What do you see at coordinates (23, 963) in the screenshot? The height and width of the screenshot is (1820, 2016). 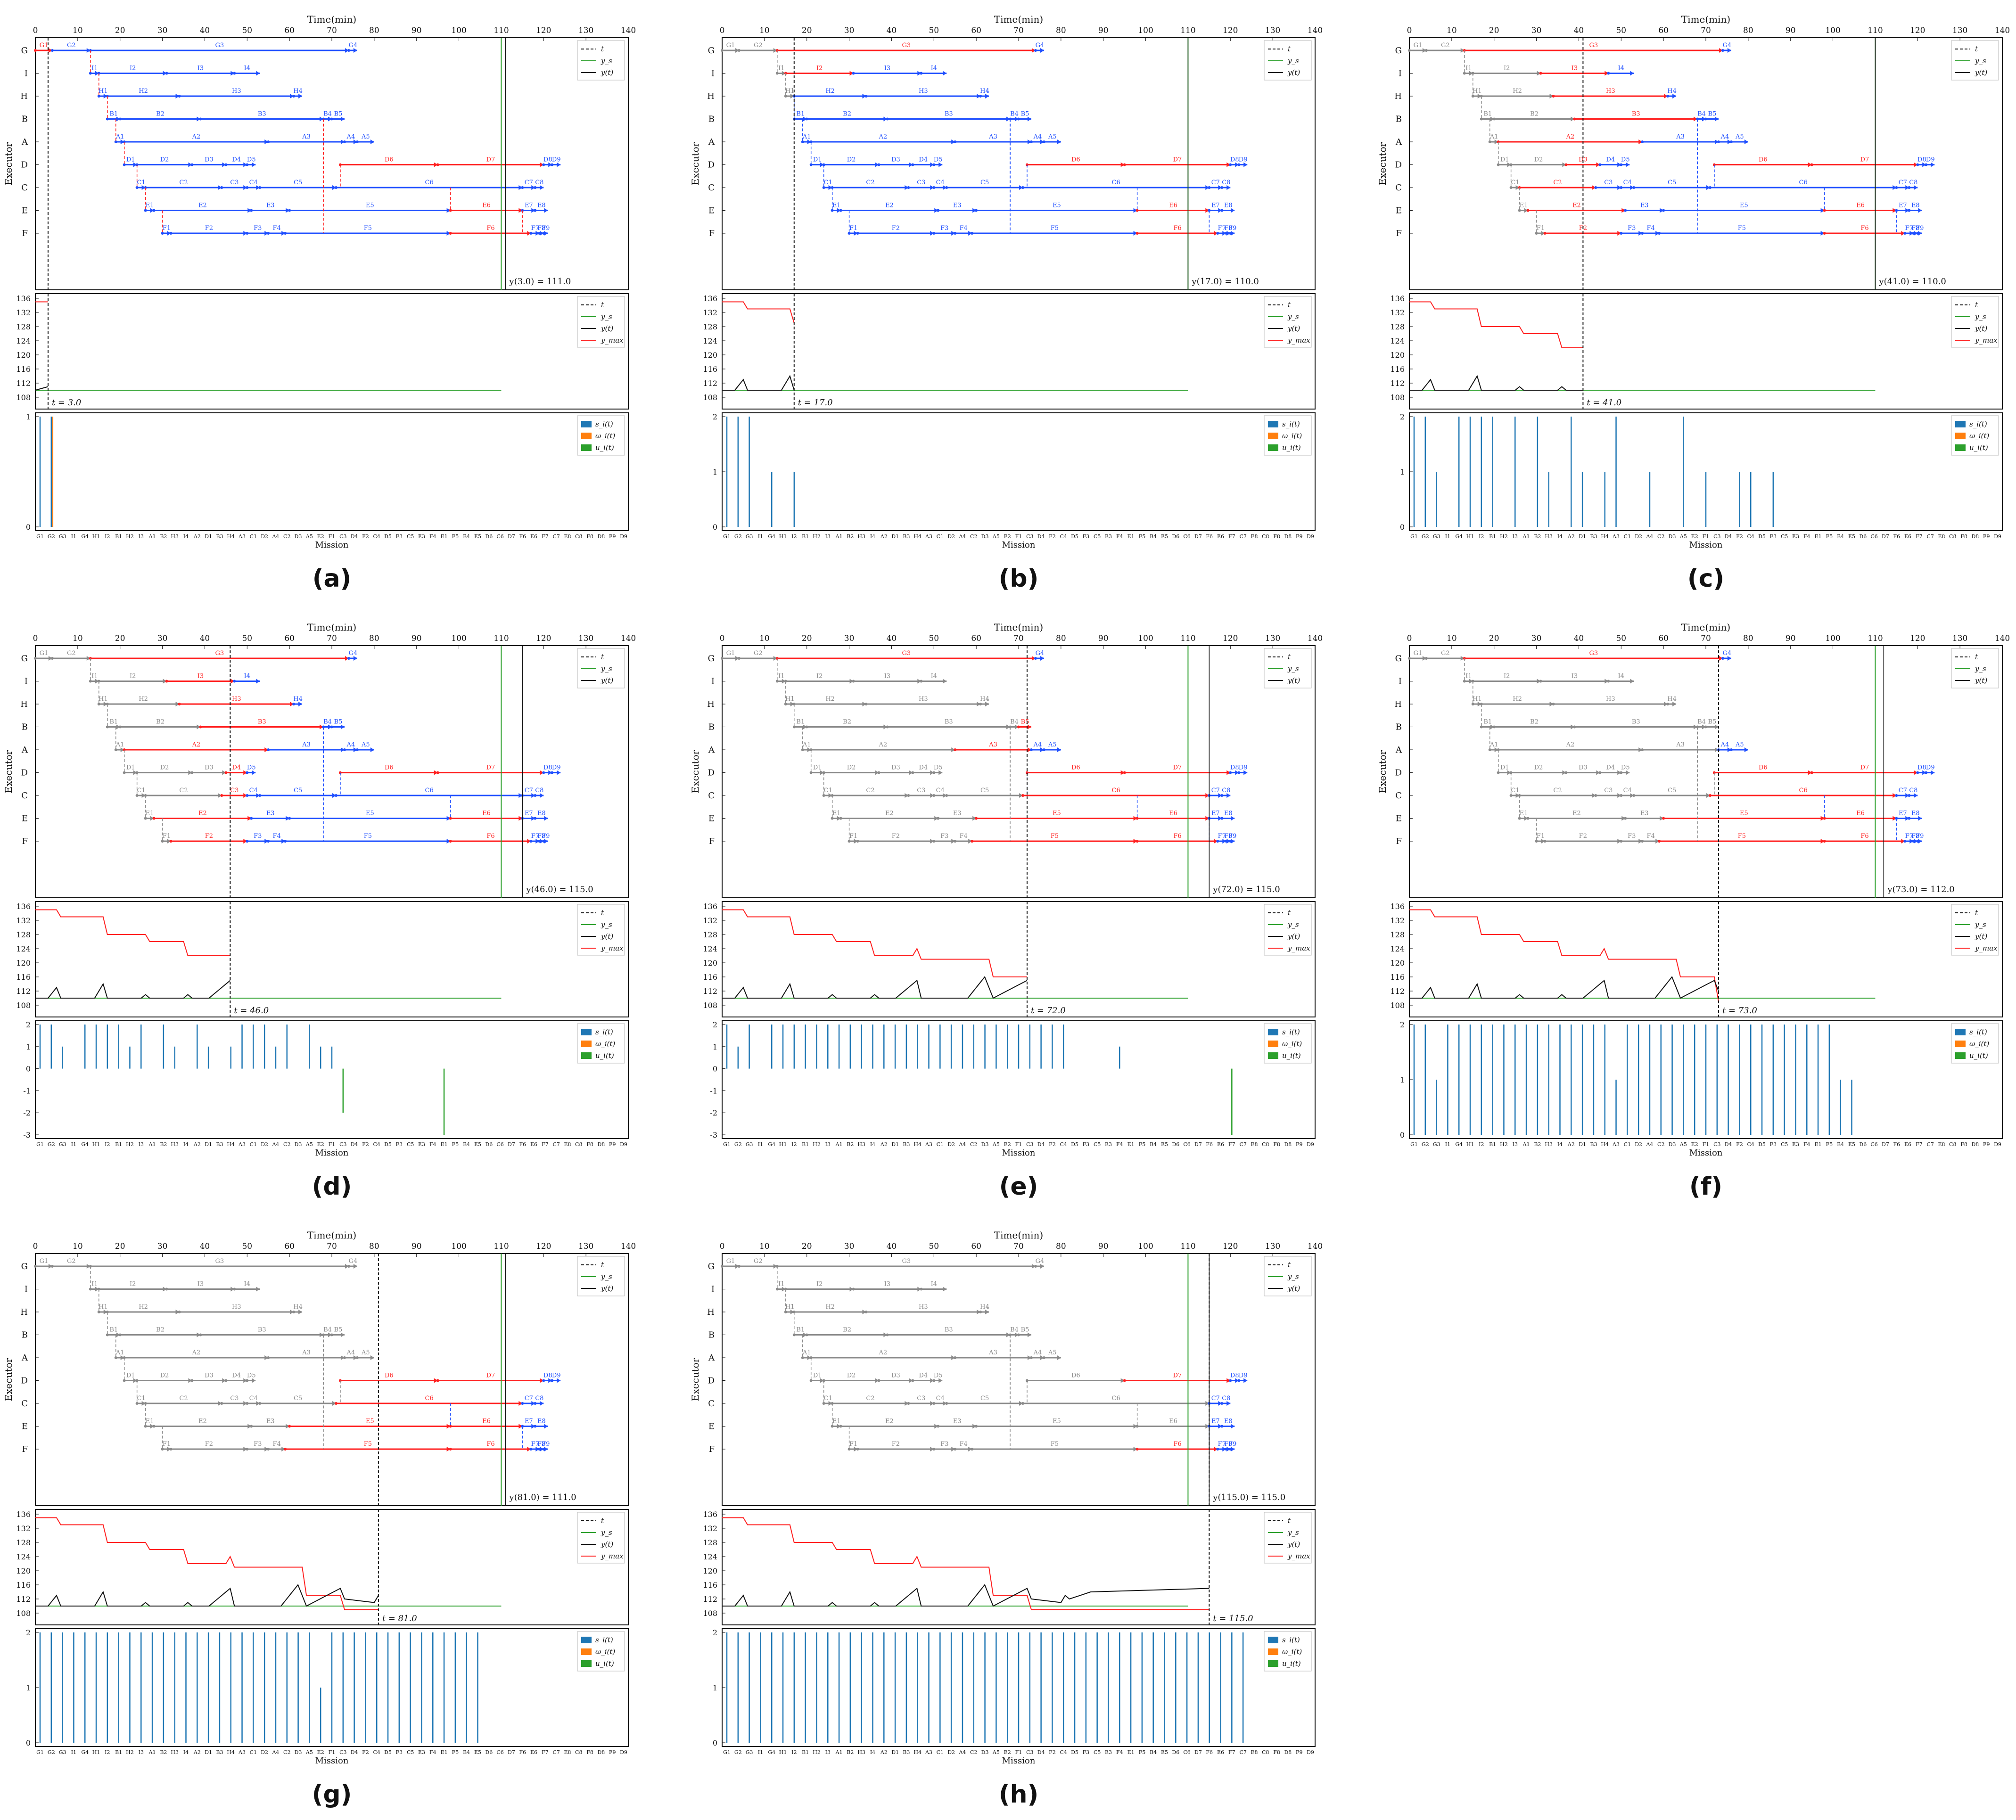 I see `y-tick-label: 120` at bounding box center [23, 963].